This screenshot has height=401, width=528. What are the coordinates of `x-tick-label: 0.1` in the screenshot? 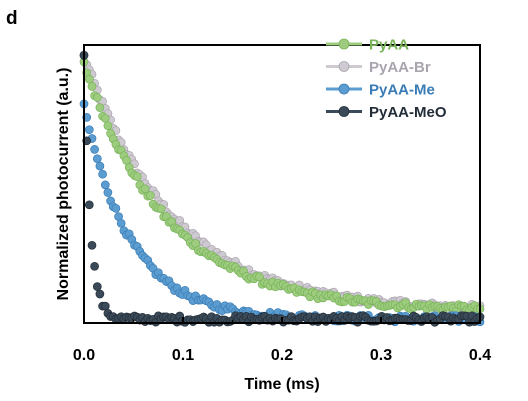 It's located at (183, 355).